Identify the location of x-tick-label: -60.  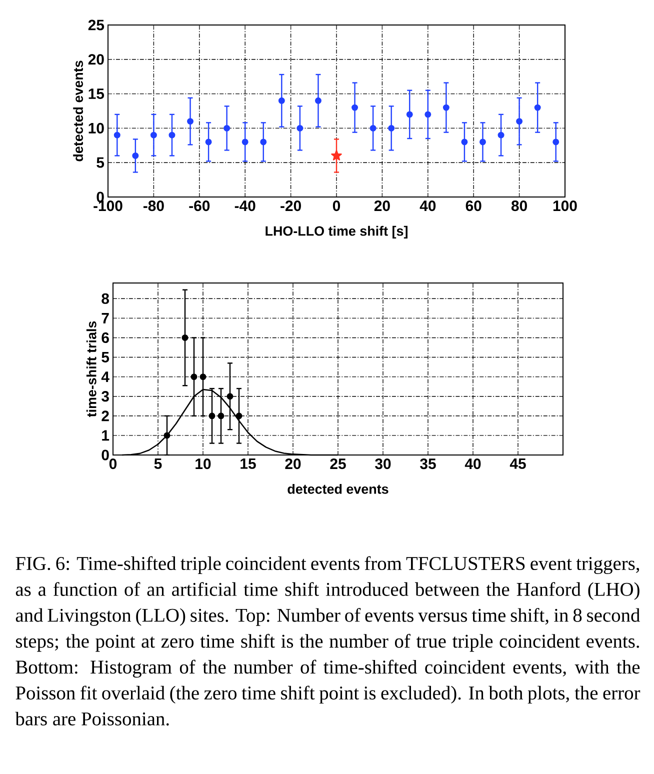
(199, 206).